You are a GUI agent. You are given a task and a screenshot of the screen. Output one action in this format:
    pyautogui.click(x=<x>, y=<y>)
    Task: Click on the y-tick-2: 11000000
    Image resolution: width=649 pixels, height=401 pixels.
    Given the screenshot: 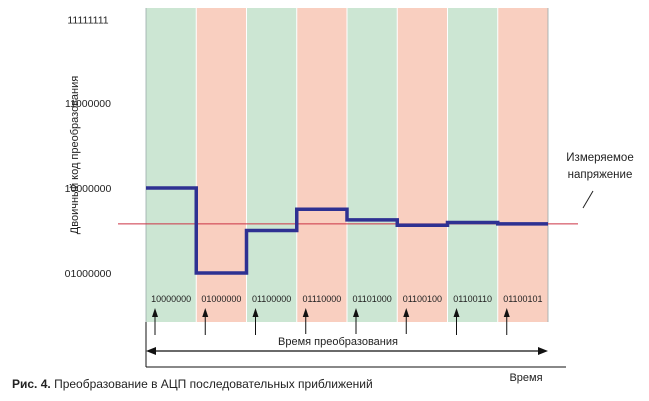 What is the action you would take?
    pyautogui.click(x=88, y=104)
    